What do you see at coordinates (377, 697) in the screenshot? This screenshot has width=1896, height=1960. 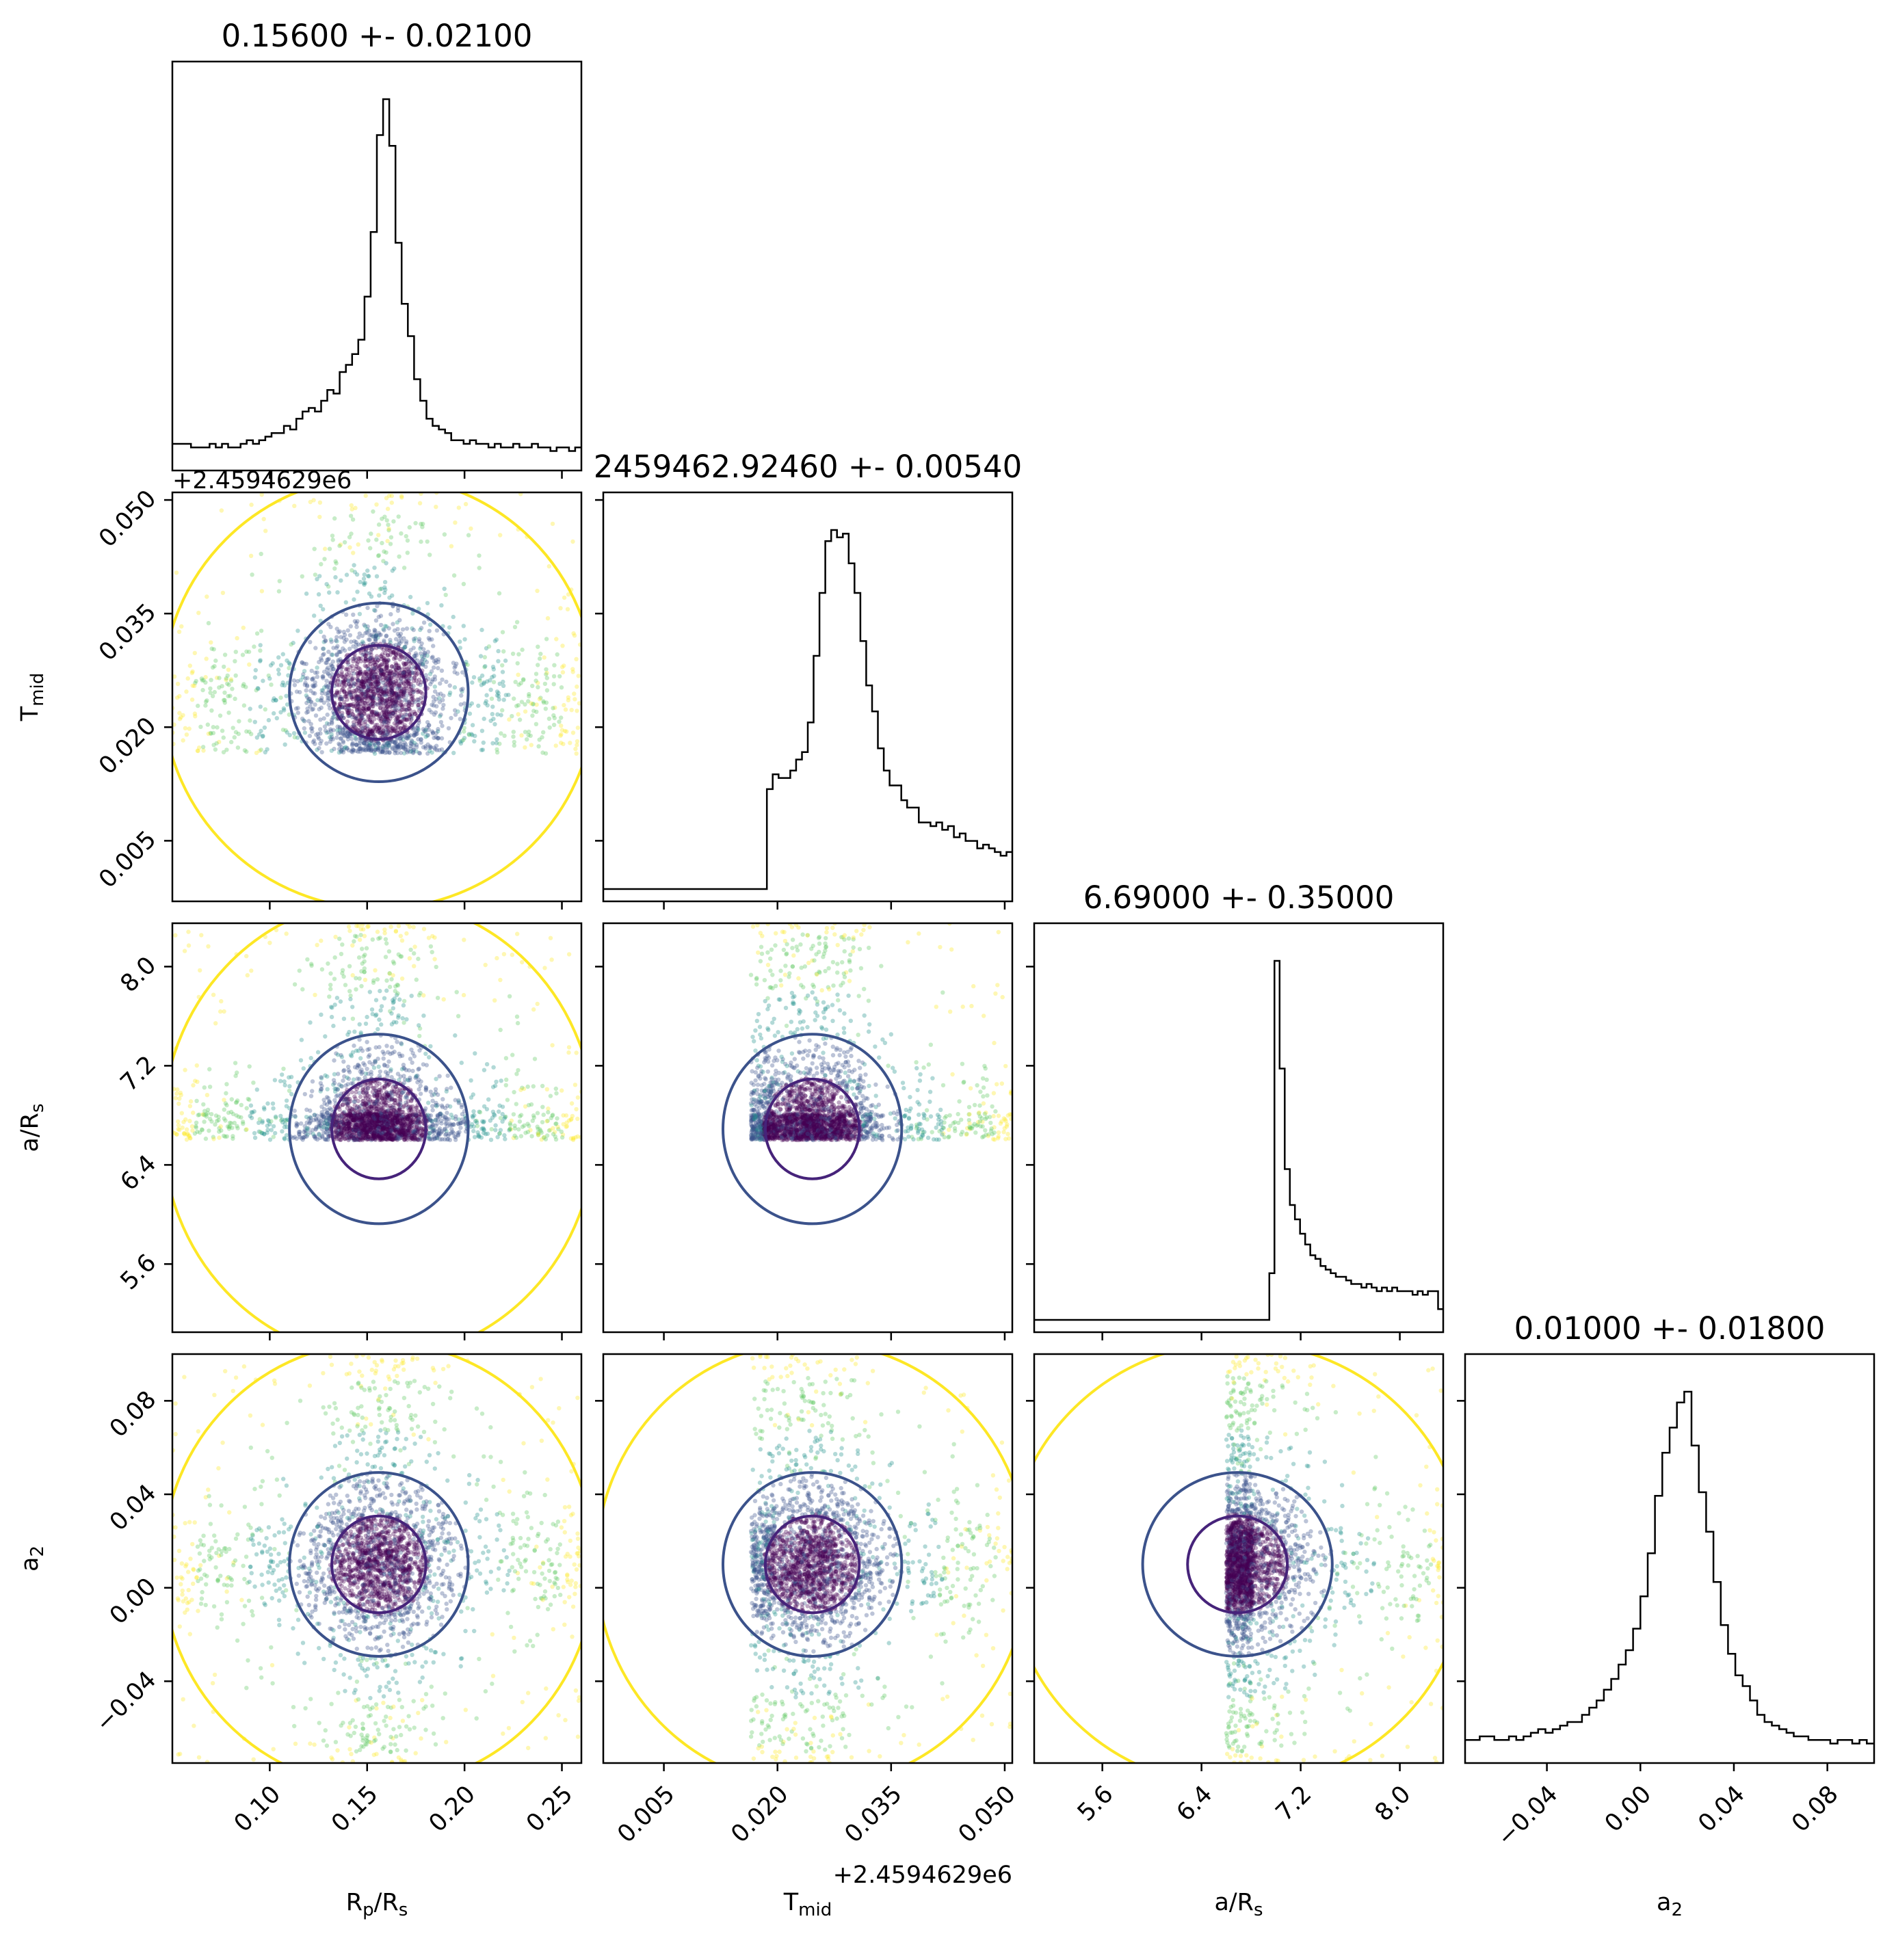 I see `scatter-panel-rprs-tmid` at bounding box center [377, 697].